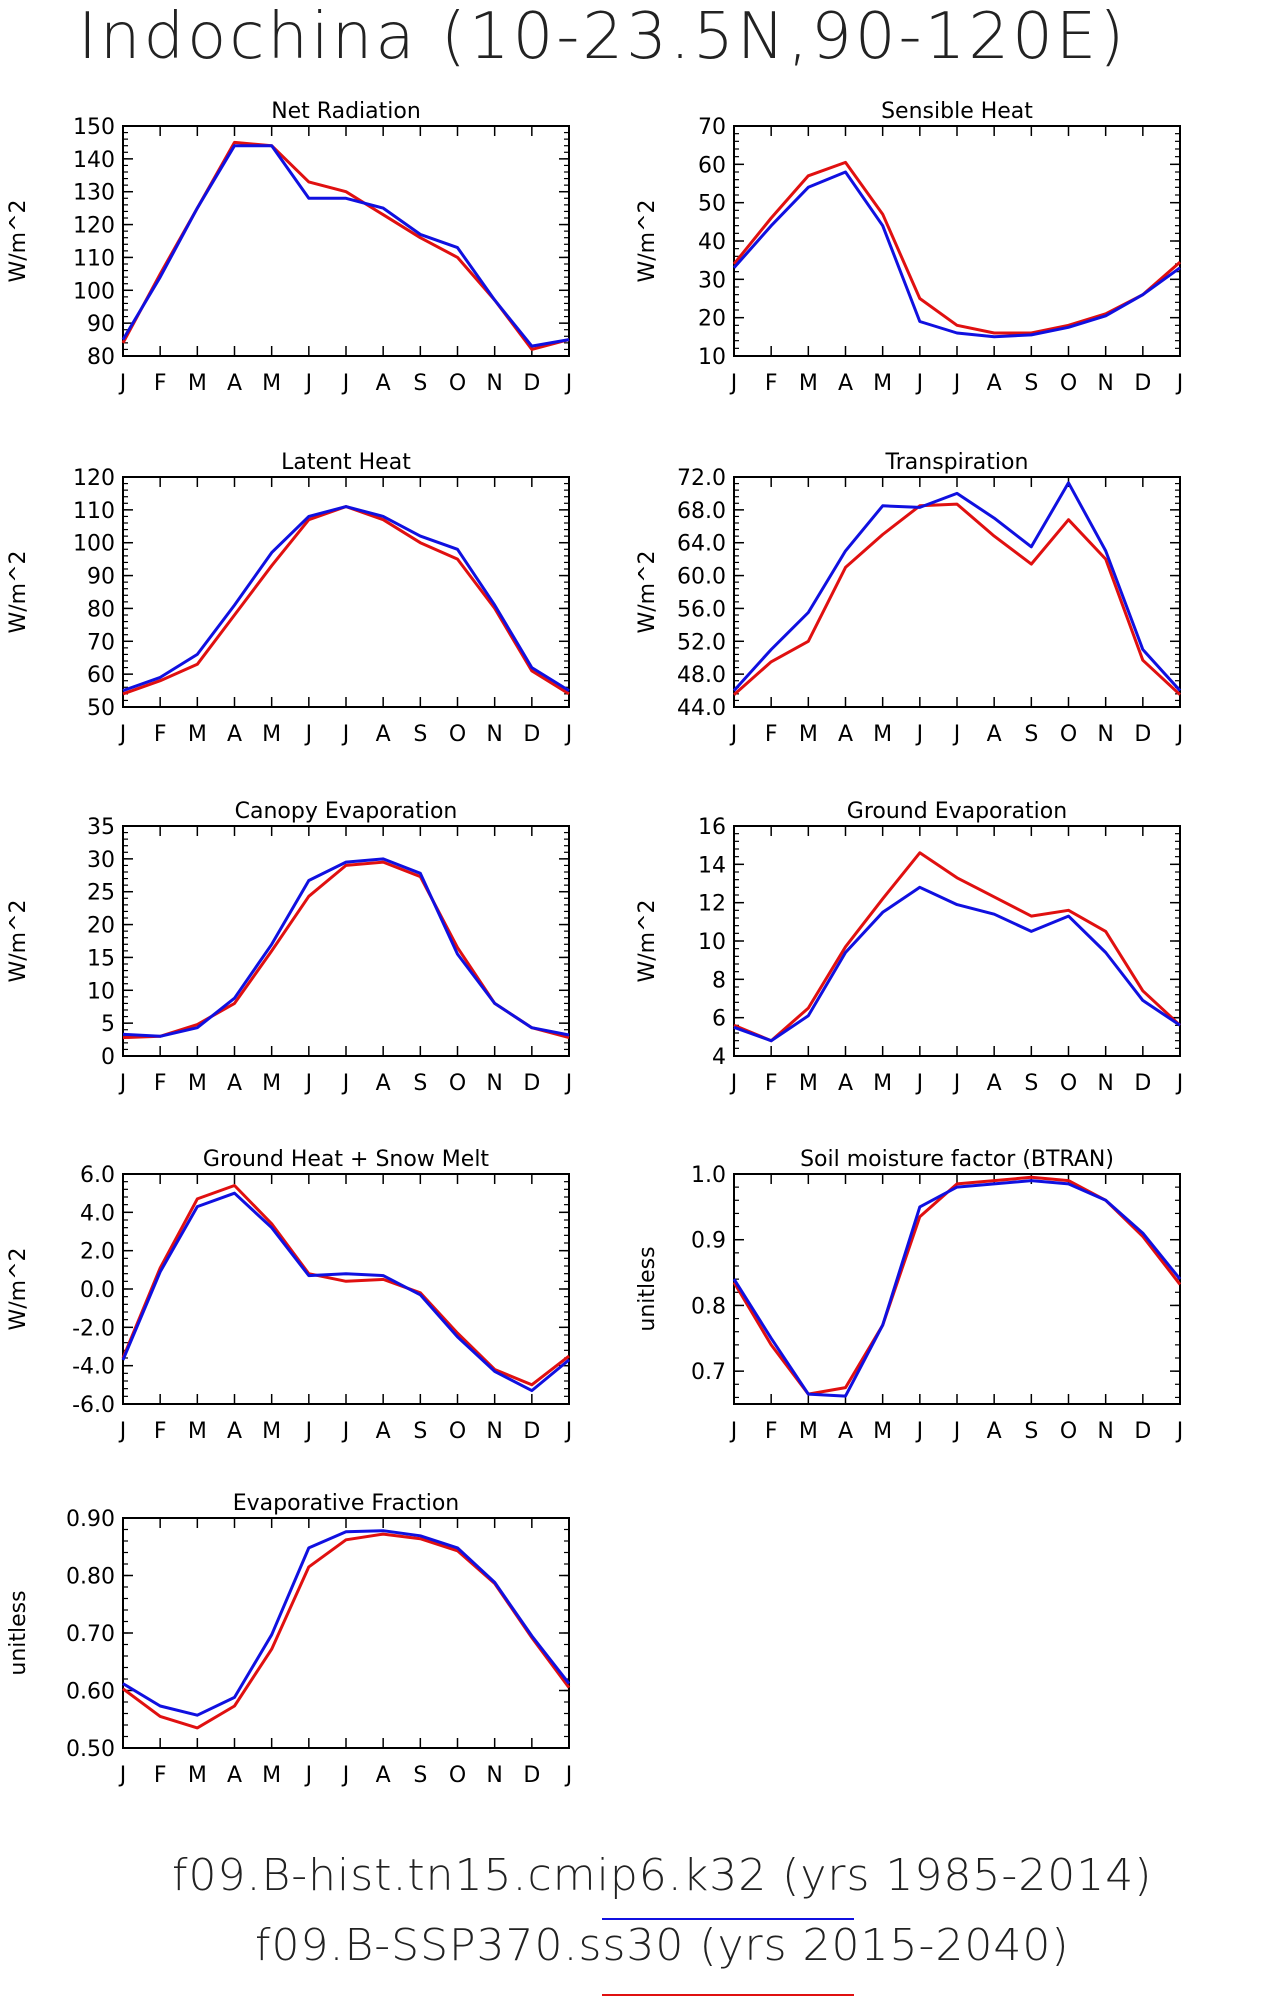  I want to click on y-tick-label: 60.0, so click(701, 577).